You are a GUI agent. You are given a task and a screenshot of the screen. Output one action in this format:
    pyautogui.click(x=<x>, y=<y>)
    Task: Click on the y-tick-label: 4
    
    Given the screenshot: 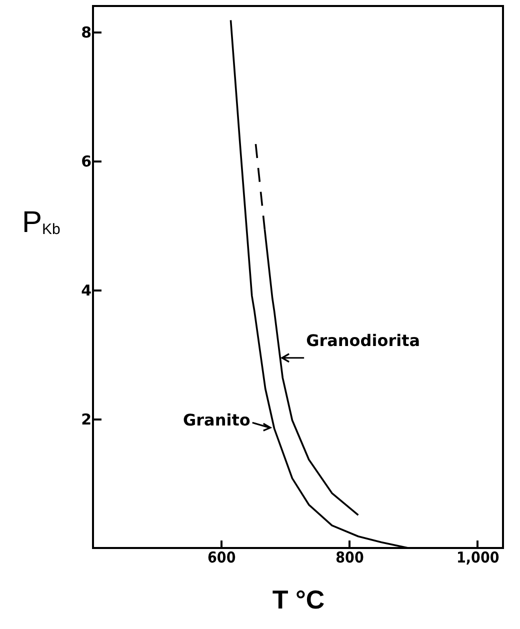 What is the action you would take?
    pyautogui.click(x=86, y=290)
    